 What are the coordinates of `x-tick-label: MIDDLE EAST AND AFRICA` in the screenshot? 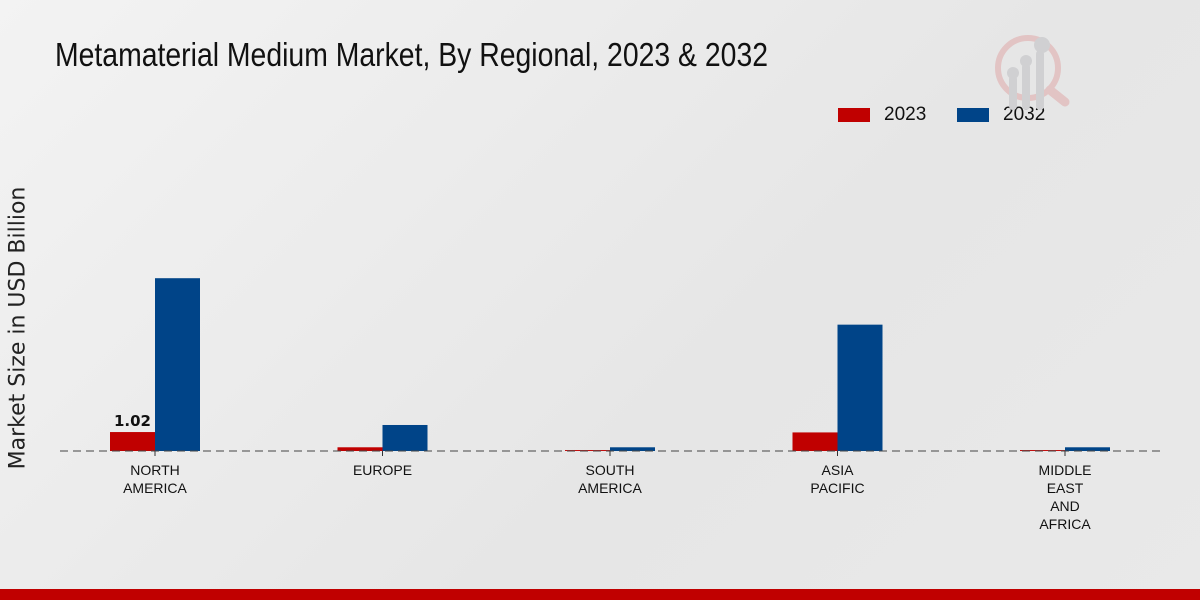 It's located at (1065, 497).